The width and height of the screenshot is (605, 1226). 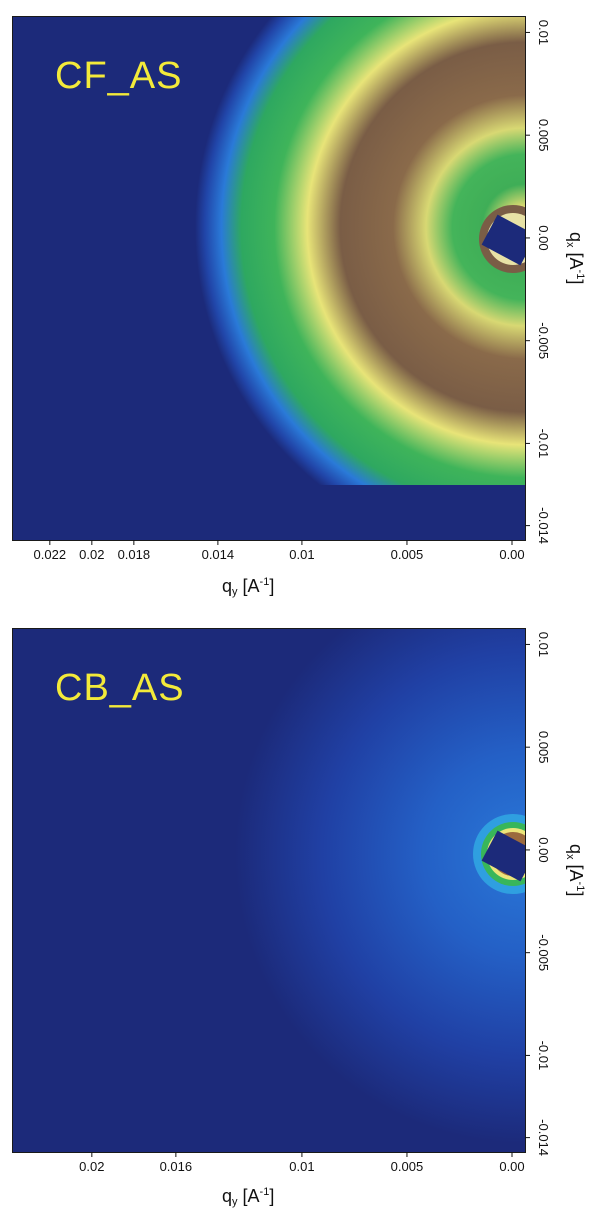 What do you see at coordinates (120, 688) in the screenshot?
I see `sample-label: CB_AS` at bounding box center [120, 688].